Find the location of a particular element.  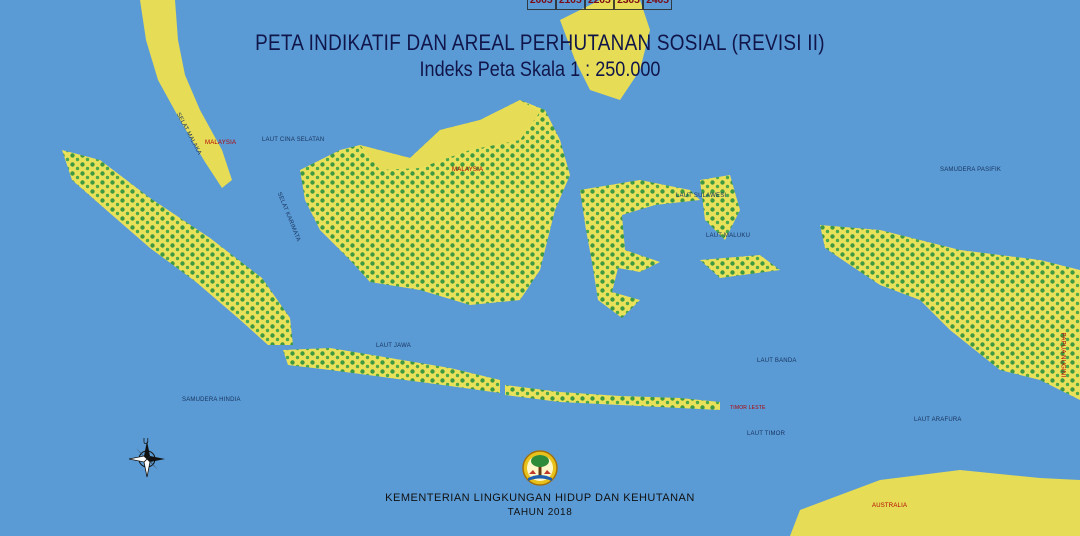

land-papua is located at coordinates (950, 312).